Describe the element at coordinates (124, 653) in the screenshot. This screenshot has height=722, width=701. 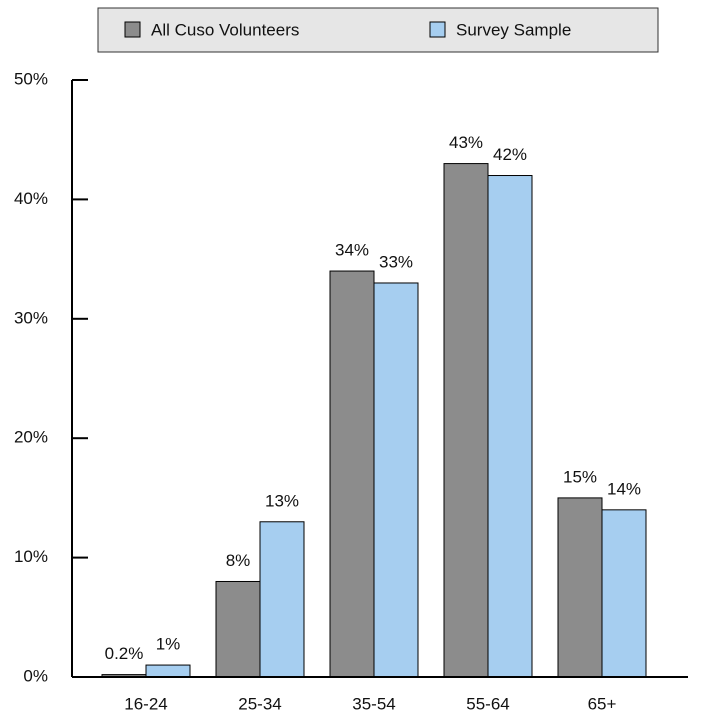
I see `value-label: 0.2%` at that location.